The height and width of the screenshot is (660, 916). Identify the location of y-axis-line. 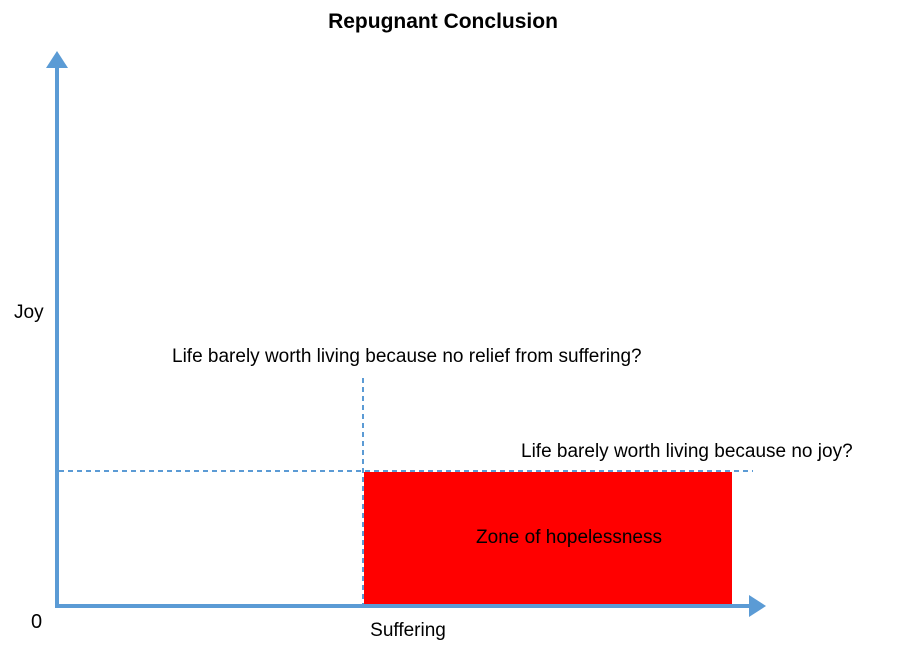
(57, 337).